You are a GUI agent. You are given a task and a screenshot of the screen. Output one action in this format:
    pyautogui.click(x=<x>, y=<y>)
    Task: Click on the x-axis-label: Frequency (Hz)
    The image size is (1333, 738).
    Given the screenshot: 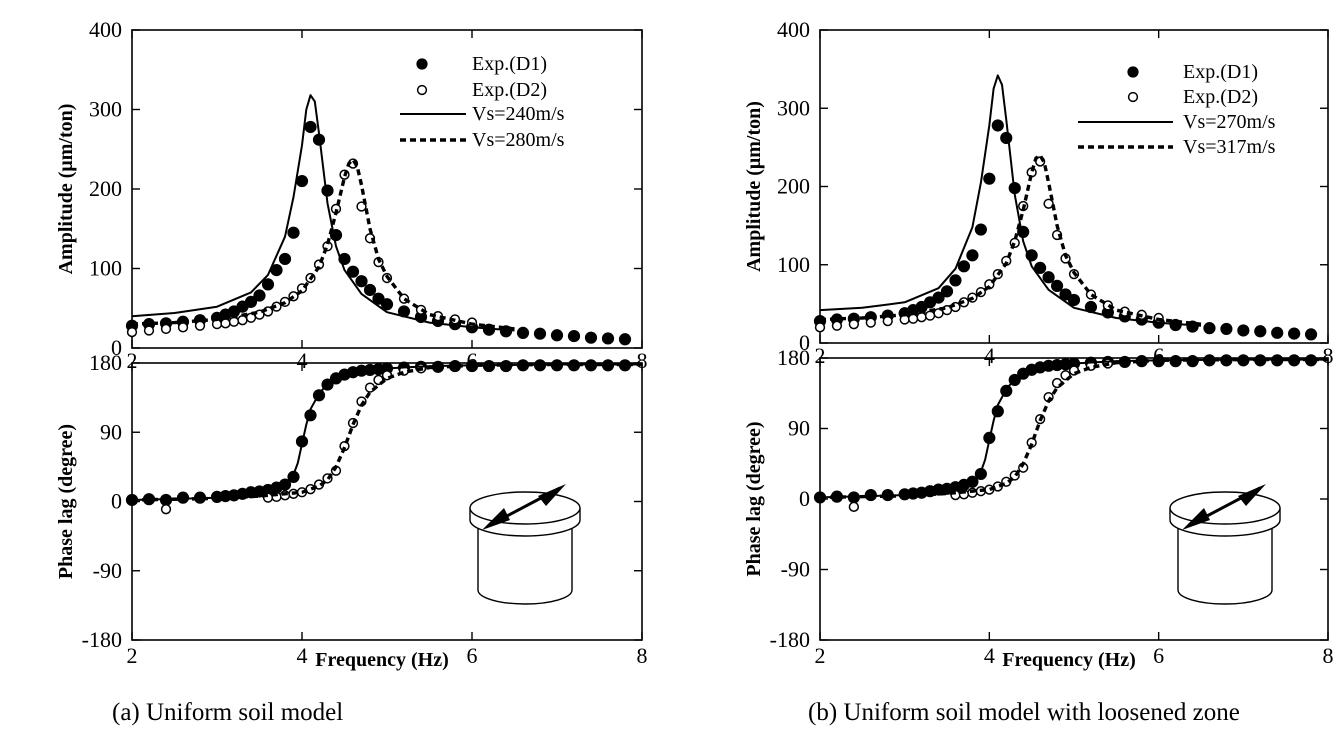 What is the action you would take?
    pyautogui.click(x=382, y=660)
    